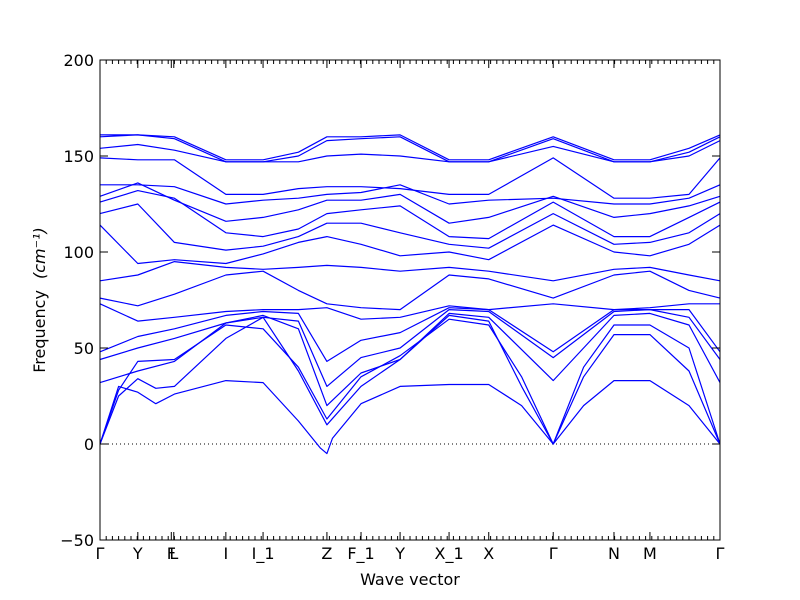 The height and width of the screenshot is (600, 800). Describe the element at coordinates (39, 253) in the screenshot. I see `y-axis-label-unit: (cm⁻¹)` at that location.